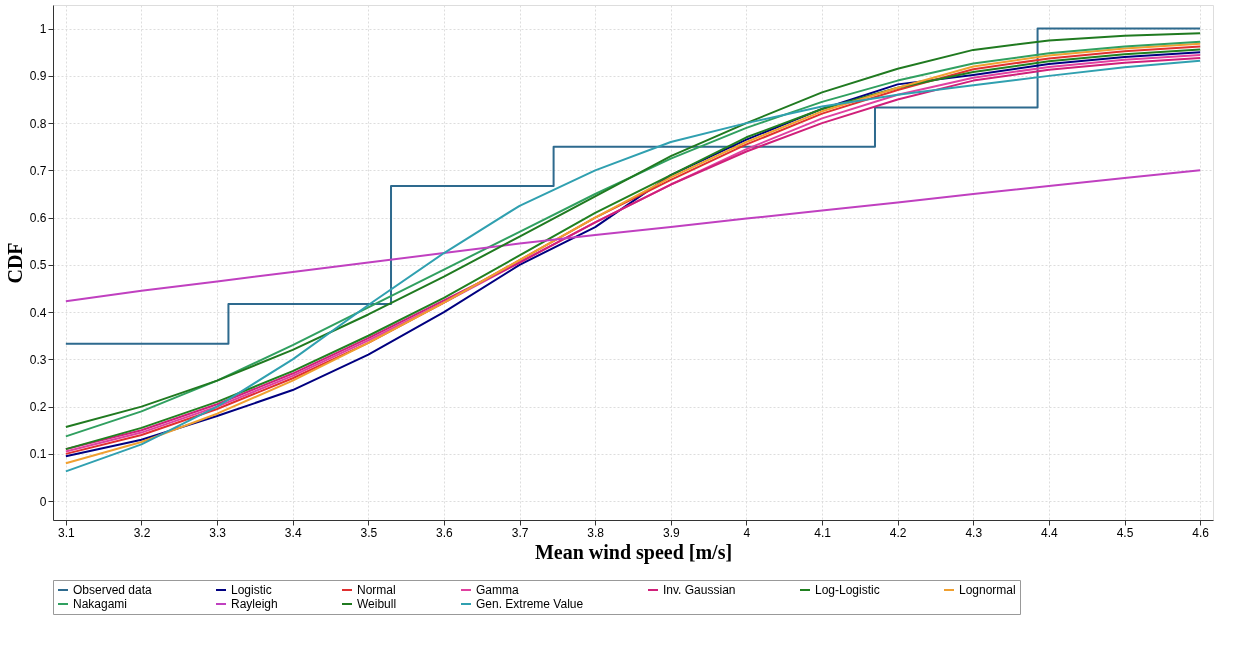 Image resolution: width=1253 pixels, height=651 pixels. What do you see at coordinates (43, 29) in the screenshot?
I see `y-tick-label: 1` at bounding box center [43, 29].